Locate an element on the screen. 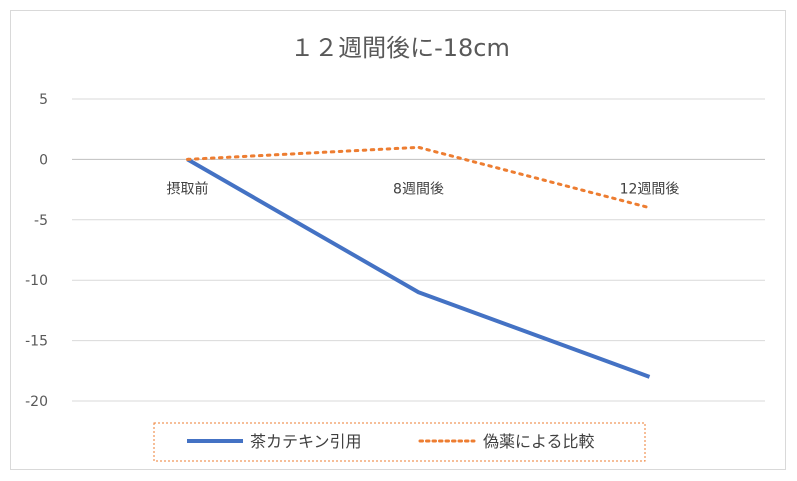  y-tick-label: -20 is located at coordinates (36, 402).